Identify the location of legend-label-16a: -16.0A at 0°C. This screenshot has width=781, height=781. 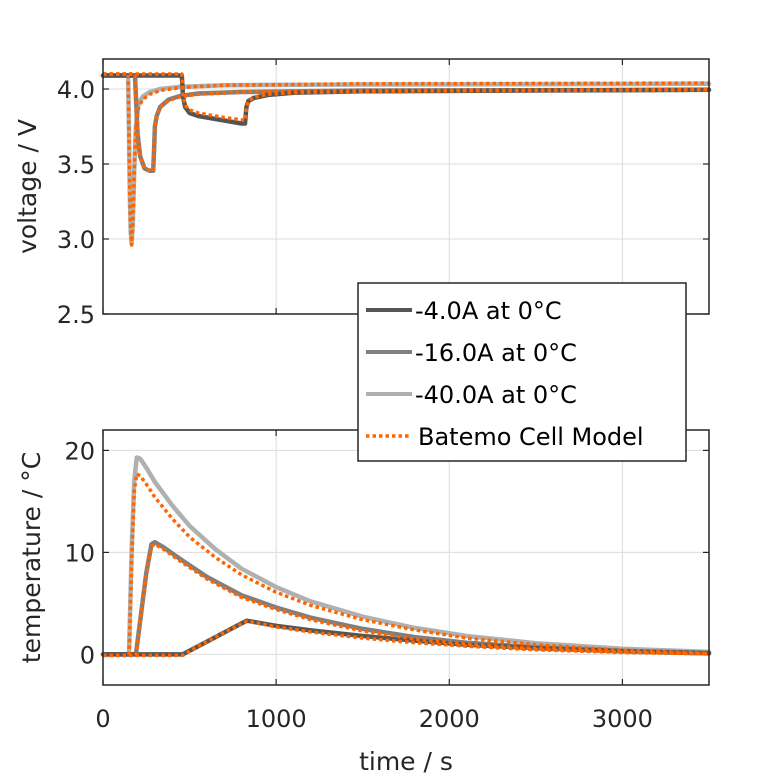
(496, 353).